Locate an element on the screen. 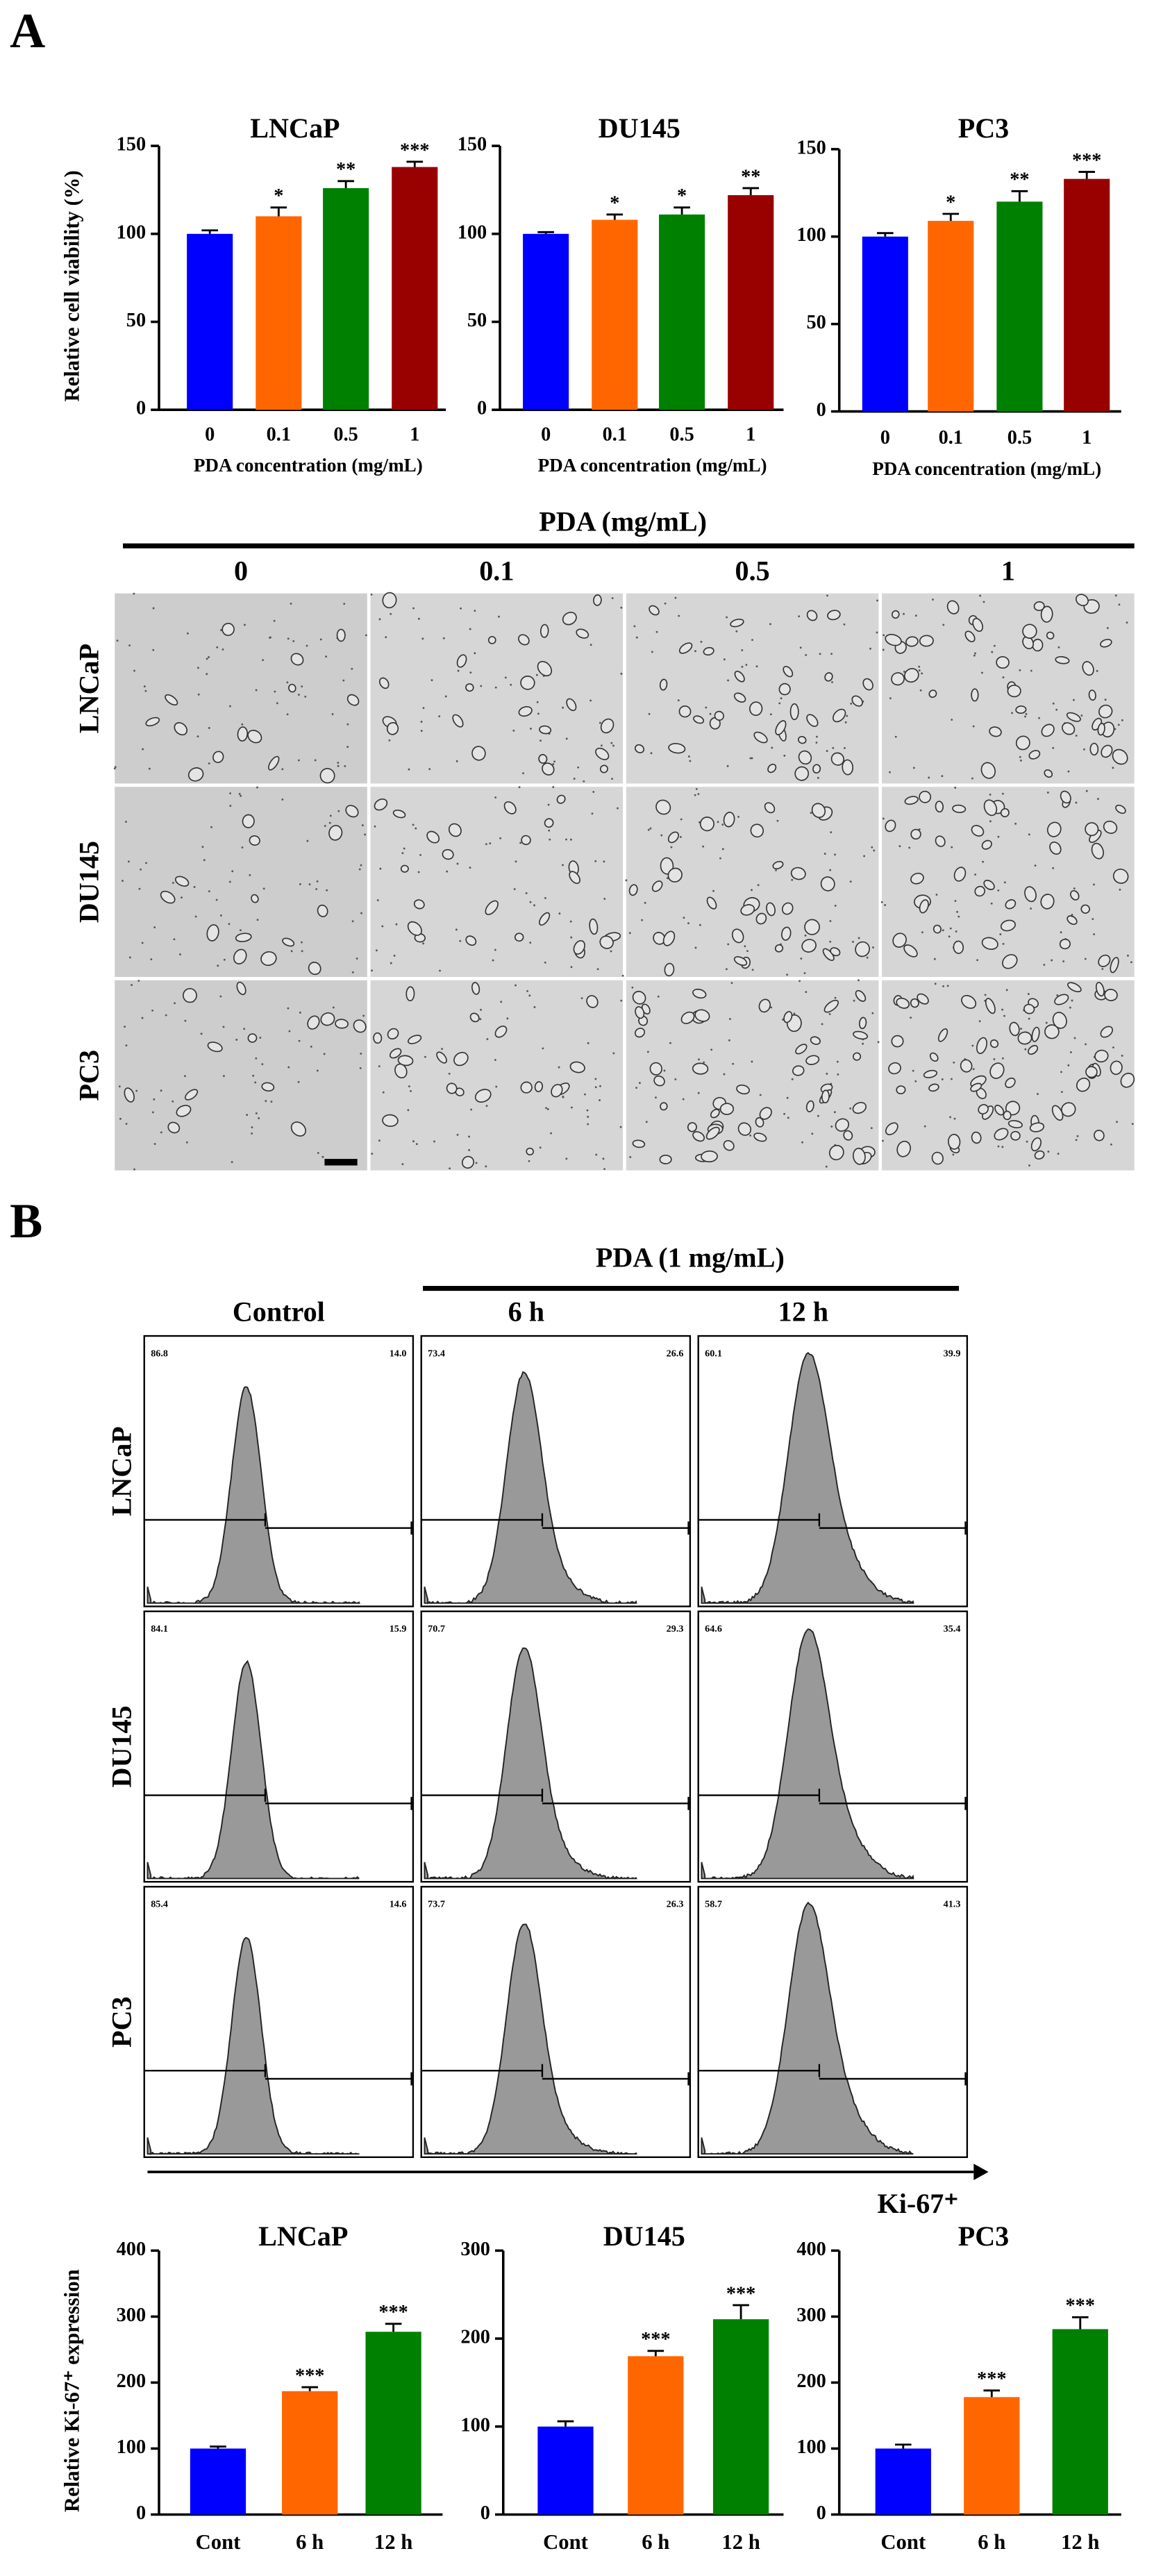 The height and width of the screenshot is (2576, 1154). histogram-frame is located at coordinates (279, 1746).